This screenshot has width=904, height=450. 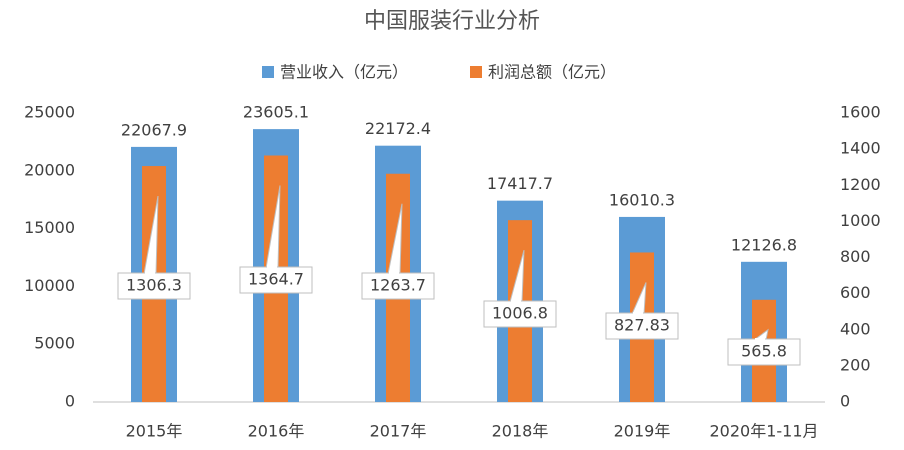 What do you see at coordinates (276, 431) in the screenshot?
I see `x-tick-label: 2016年` at bounding box center [276, 431].